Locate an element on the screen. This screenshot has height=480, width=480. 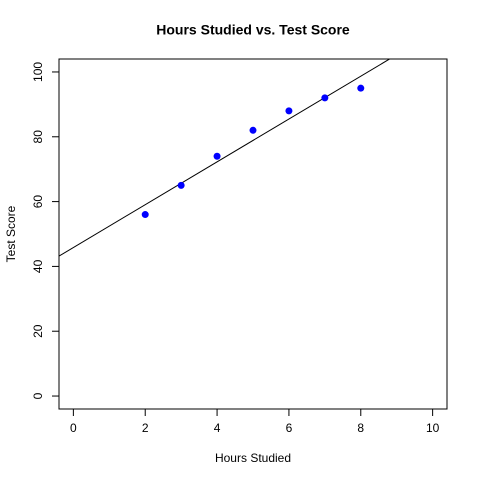
y-tick-label: 40 is located at coordinates (38, 266).